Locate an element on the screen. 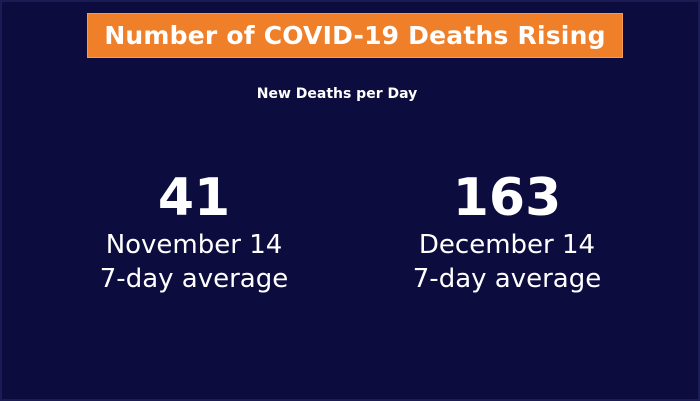 The height and width of the screenshot is (401, 700). stat-date: December 14 is located at coordinates (507, 245).